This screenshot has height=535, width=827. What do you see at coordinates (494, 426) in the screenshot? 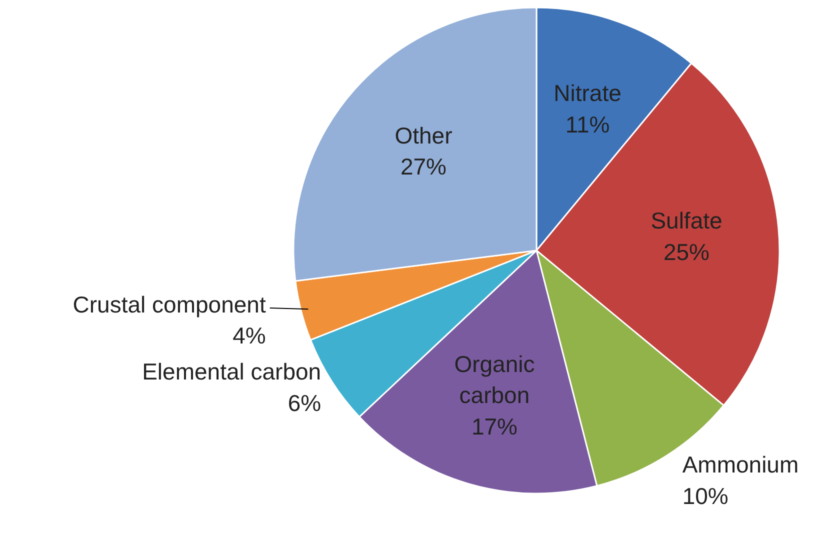
I see `data-label: 17%` at bounding box center [494, 426].